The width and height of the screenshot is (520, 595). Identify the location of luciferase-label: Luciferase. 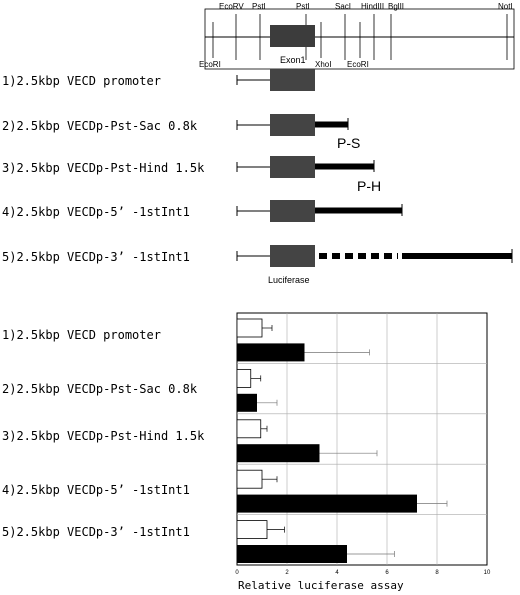
(289, 280).